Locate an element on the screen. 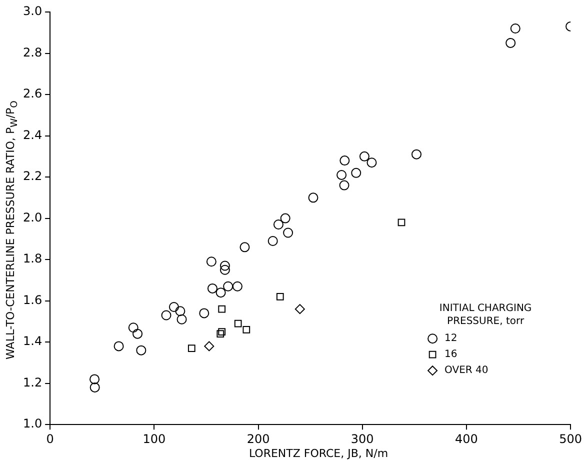 This screenshot has width=585, height=464. legend-title: INITIAL CHARGING PRESSURE, torr is located at coordinates (485, 315).